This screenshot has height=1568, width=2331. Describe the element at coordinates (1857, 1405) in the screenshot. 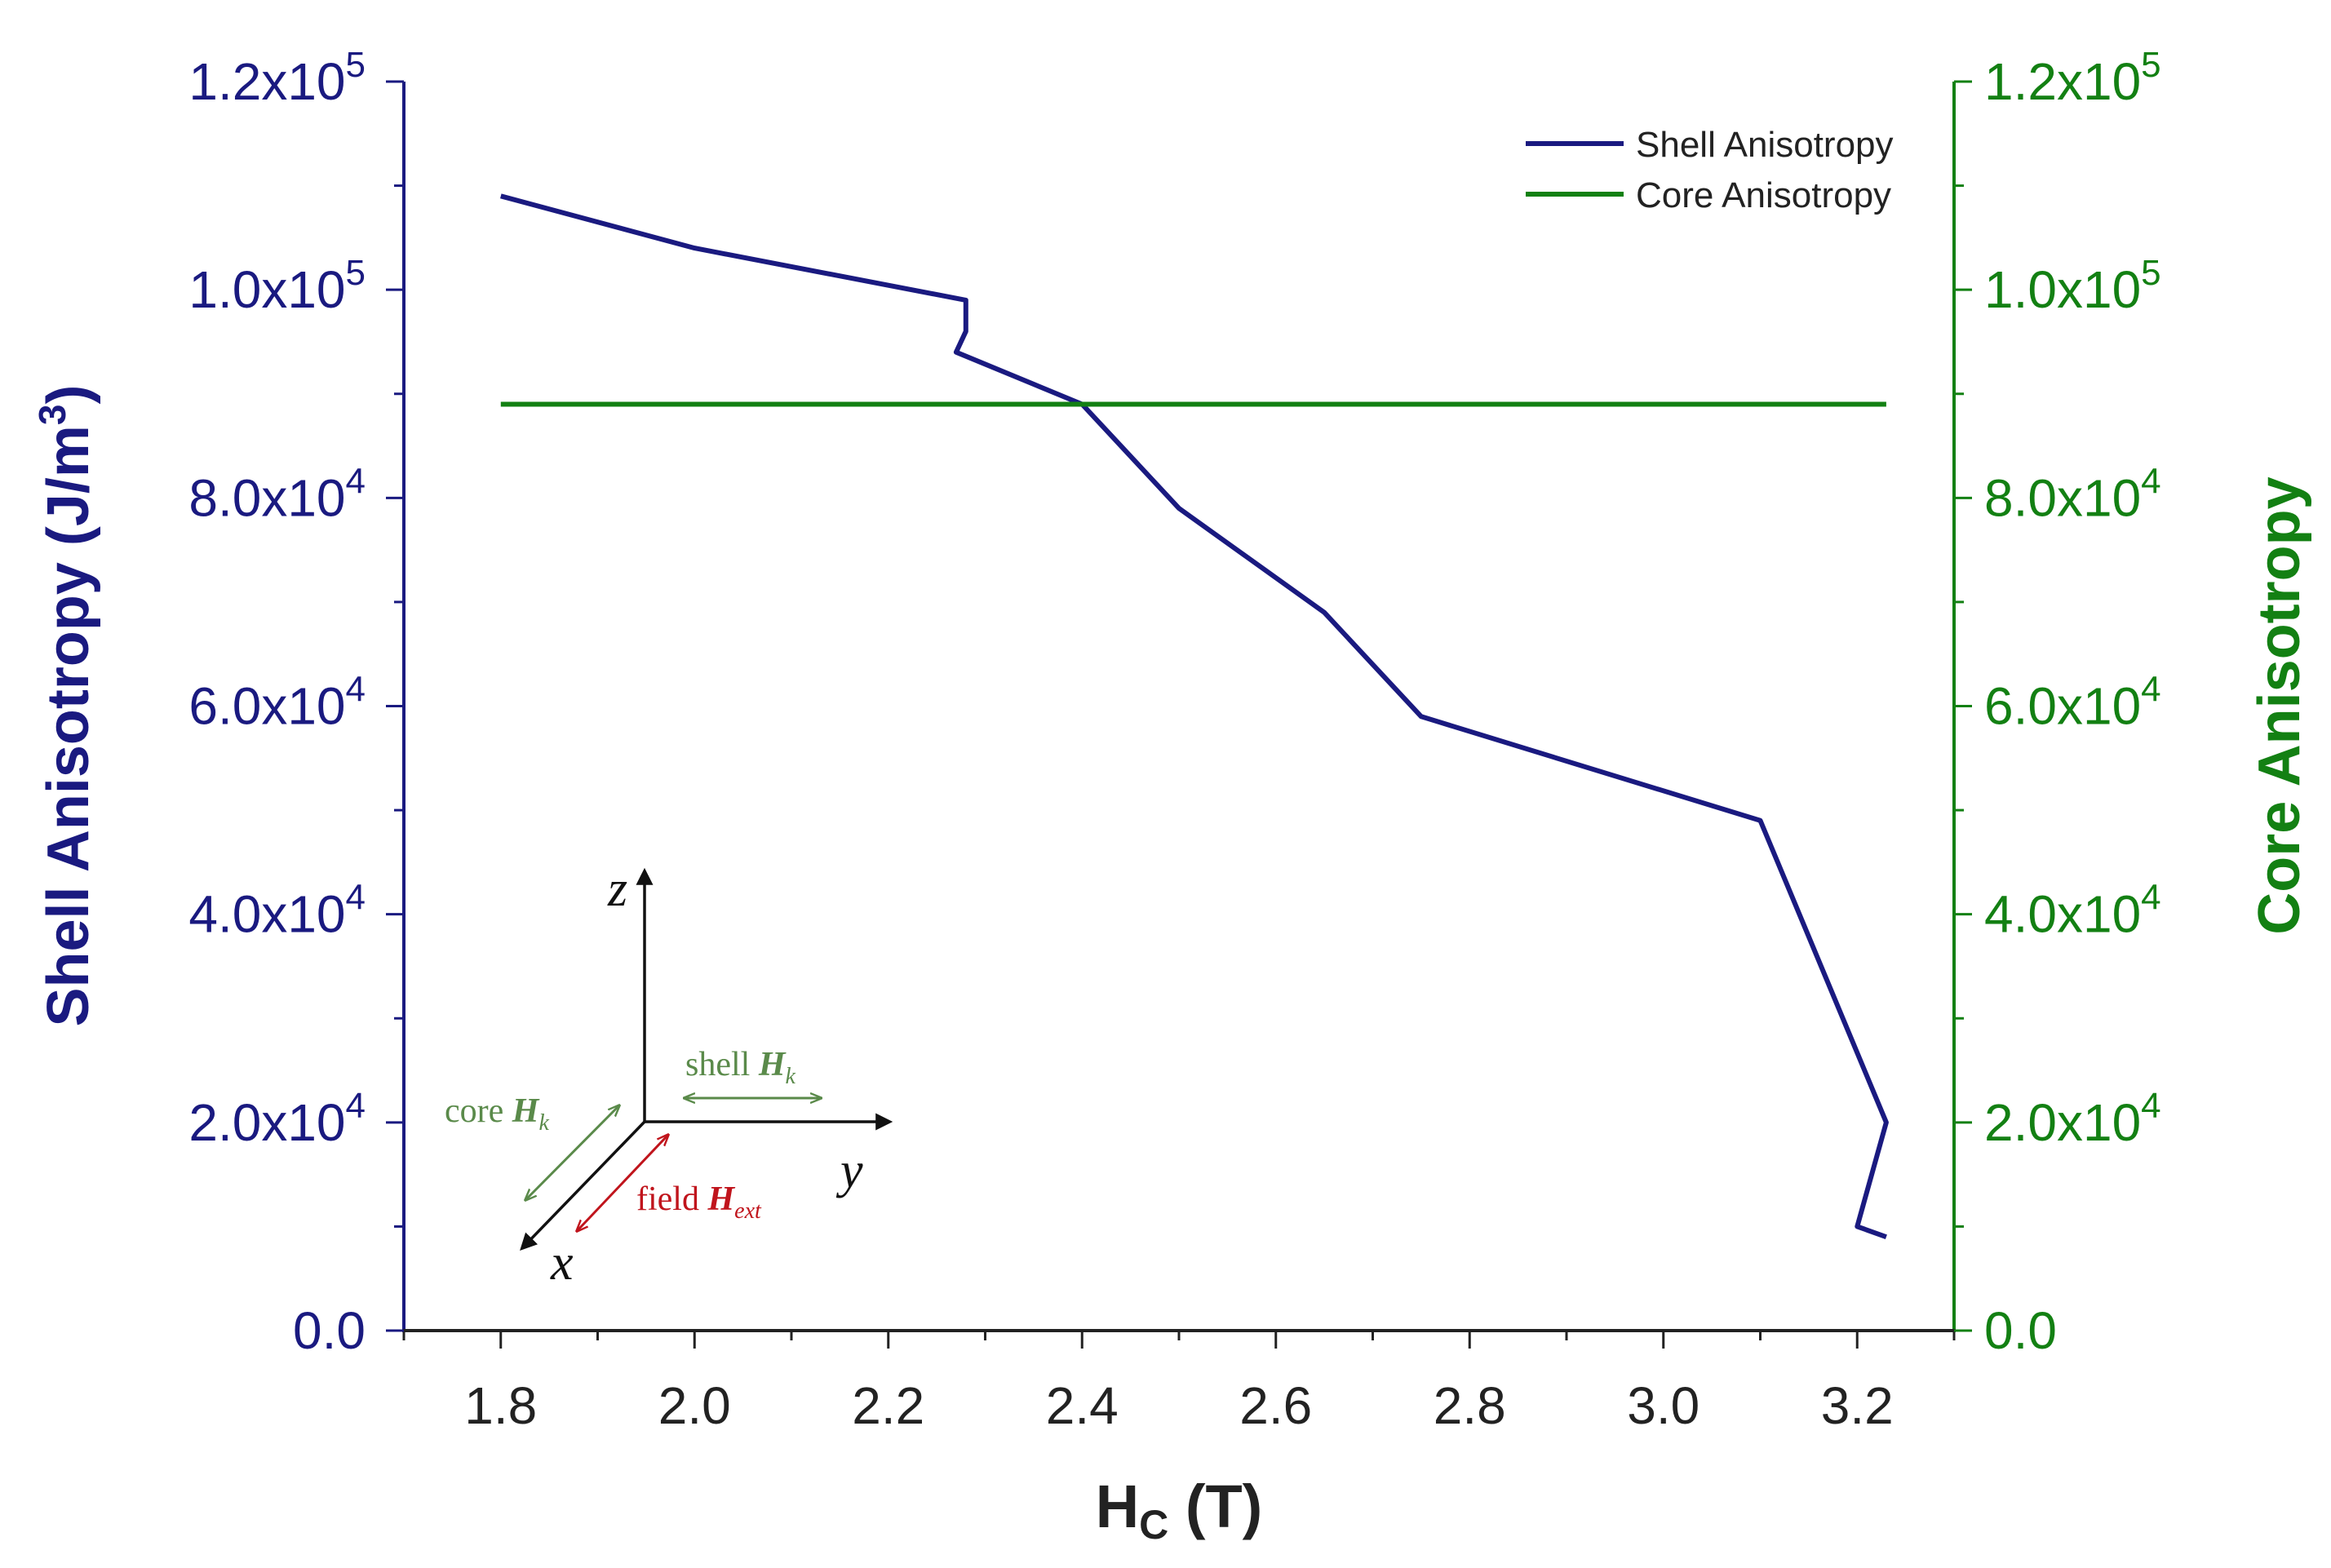

I see `x-tick-label: 3.2` at that location.